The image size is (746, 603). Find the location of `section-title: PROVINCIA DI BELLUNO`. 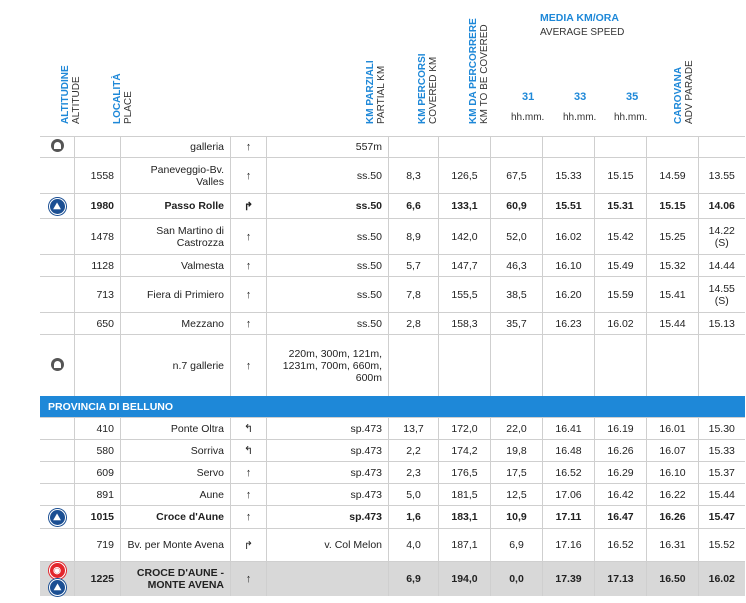

section-title: PROVINCIA DI BELLUNO is located at coordinates (392, 407).